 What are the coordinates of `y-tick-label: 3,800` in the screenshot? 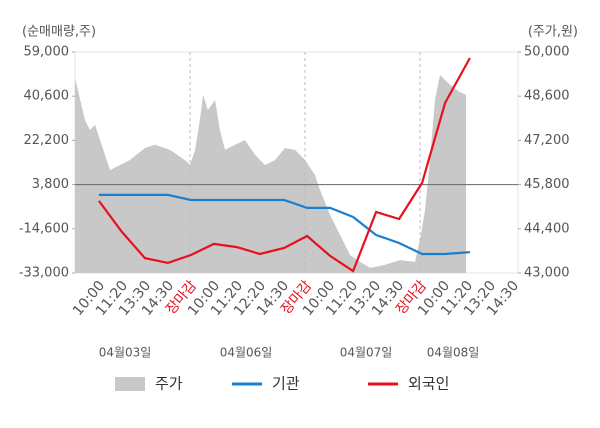 It's located at (50, 184).